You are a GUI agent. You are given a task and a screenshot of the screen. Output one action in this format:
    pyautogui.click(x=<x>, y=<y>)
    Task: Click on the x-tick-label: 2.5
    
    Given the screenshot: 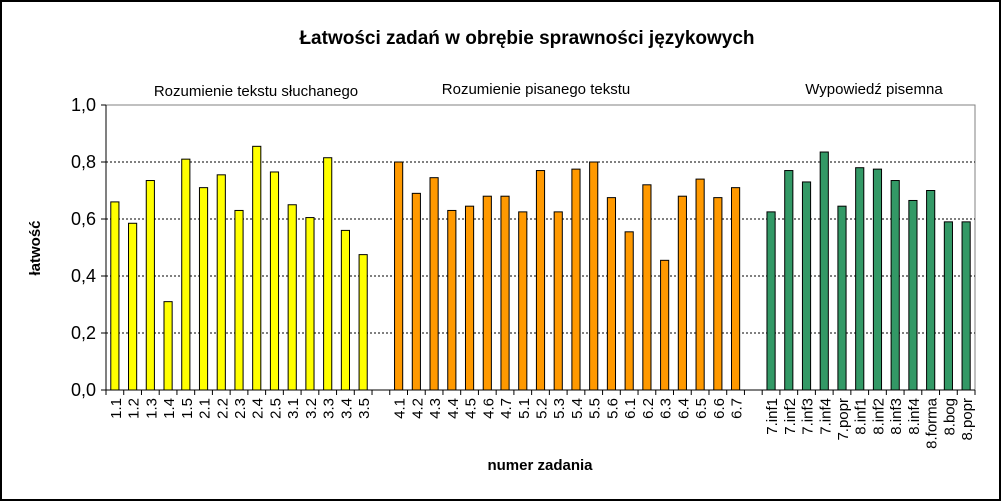 What is the action you would take?
    pyautogui.click(x=275, y=408)
    